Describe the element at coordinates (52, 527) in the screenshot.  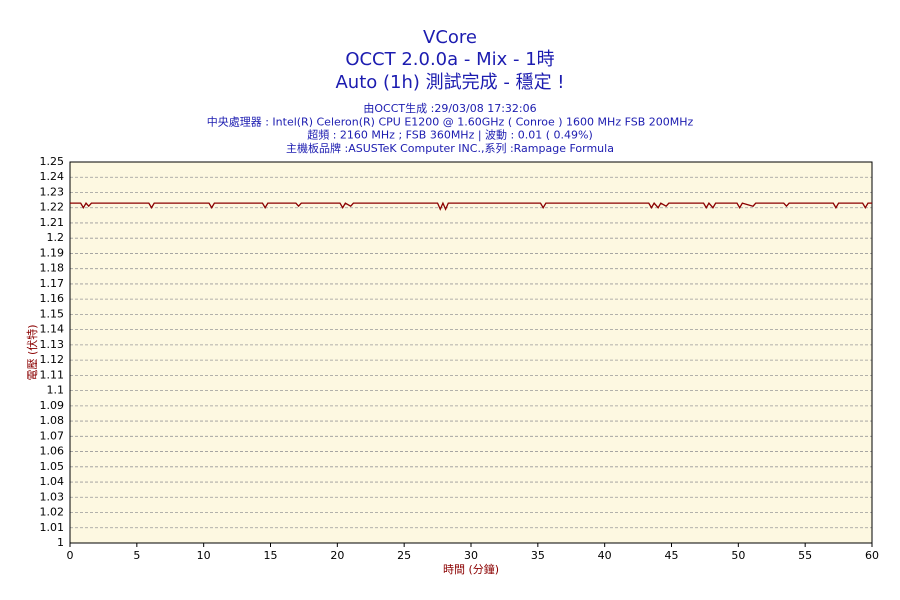
I see `y-tick-label: 1.01` at that location.